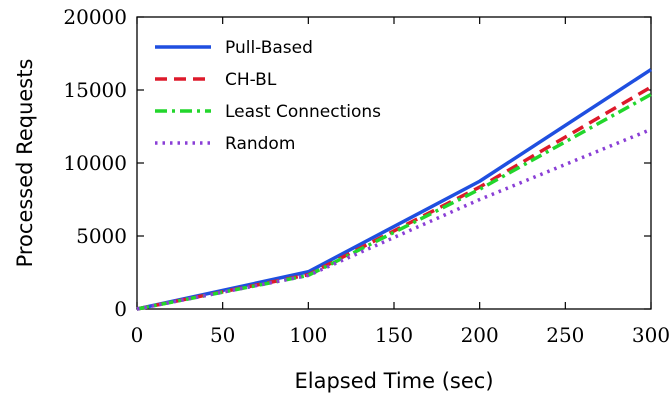  I want to click on legend: Pull-Based CH-BL Least Connections Random, so click(268, 96).